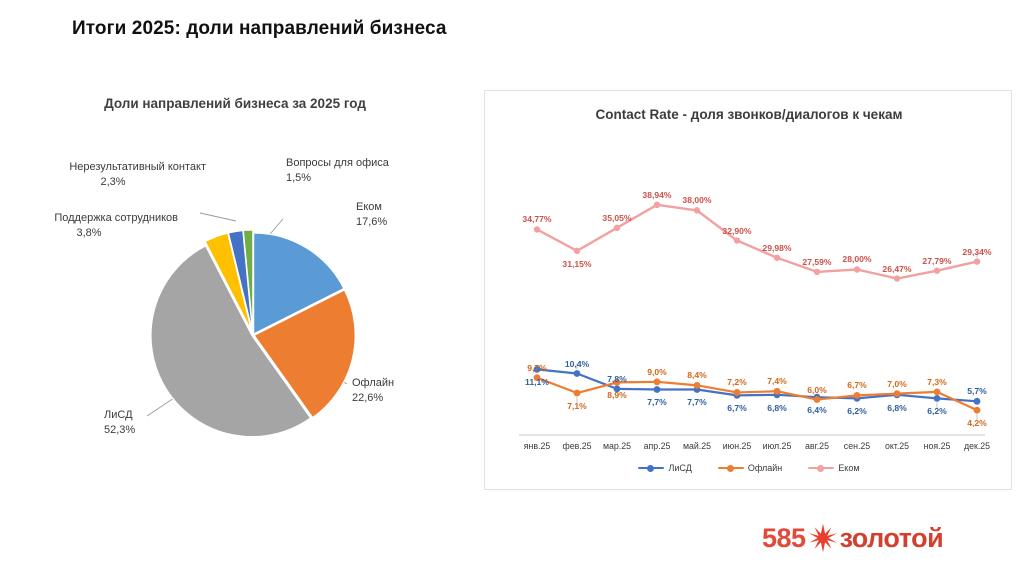 Image resolution: width=1024 pixels, height=574 pixels. I want to click on pie-label-noresult: Нерезультативный контакт 2,3%, so click(137, 174).